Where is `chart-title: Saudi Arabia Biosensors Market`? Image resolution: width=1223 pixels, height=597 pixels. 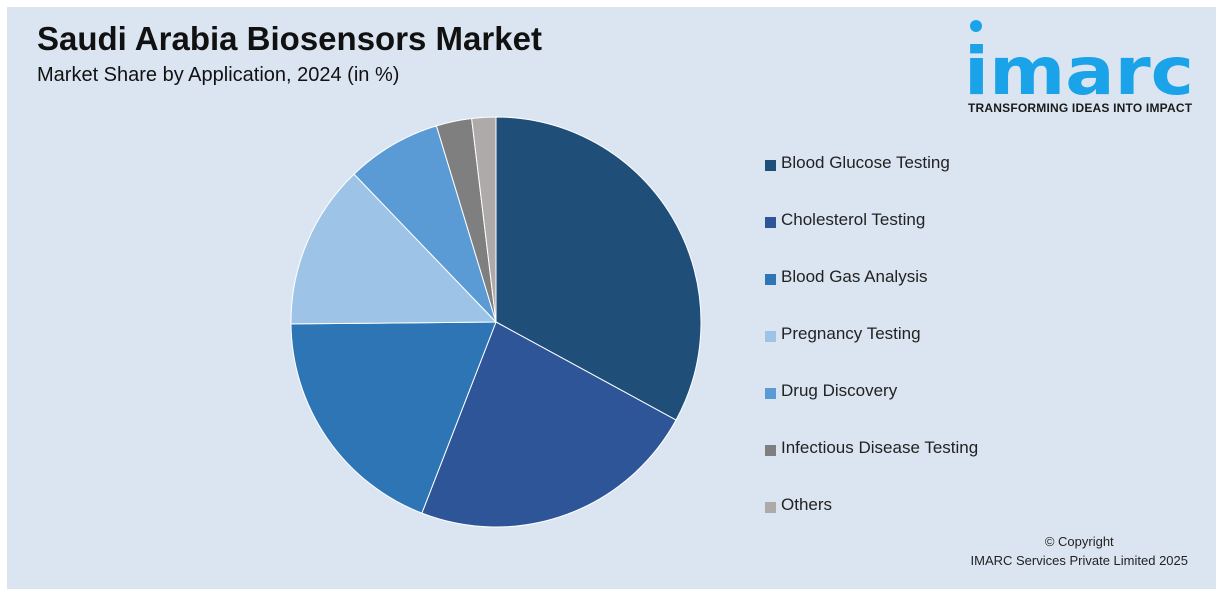
chart-title: Saudi Arabia Biosensors Market is located at coordinates (289, 38).